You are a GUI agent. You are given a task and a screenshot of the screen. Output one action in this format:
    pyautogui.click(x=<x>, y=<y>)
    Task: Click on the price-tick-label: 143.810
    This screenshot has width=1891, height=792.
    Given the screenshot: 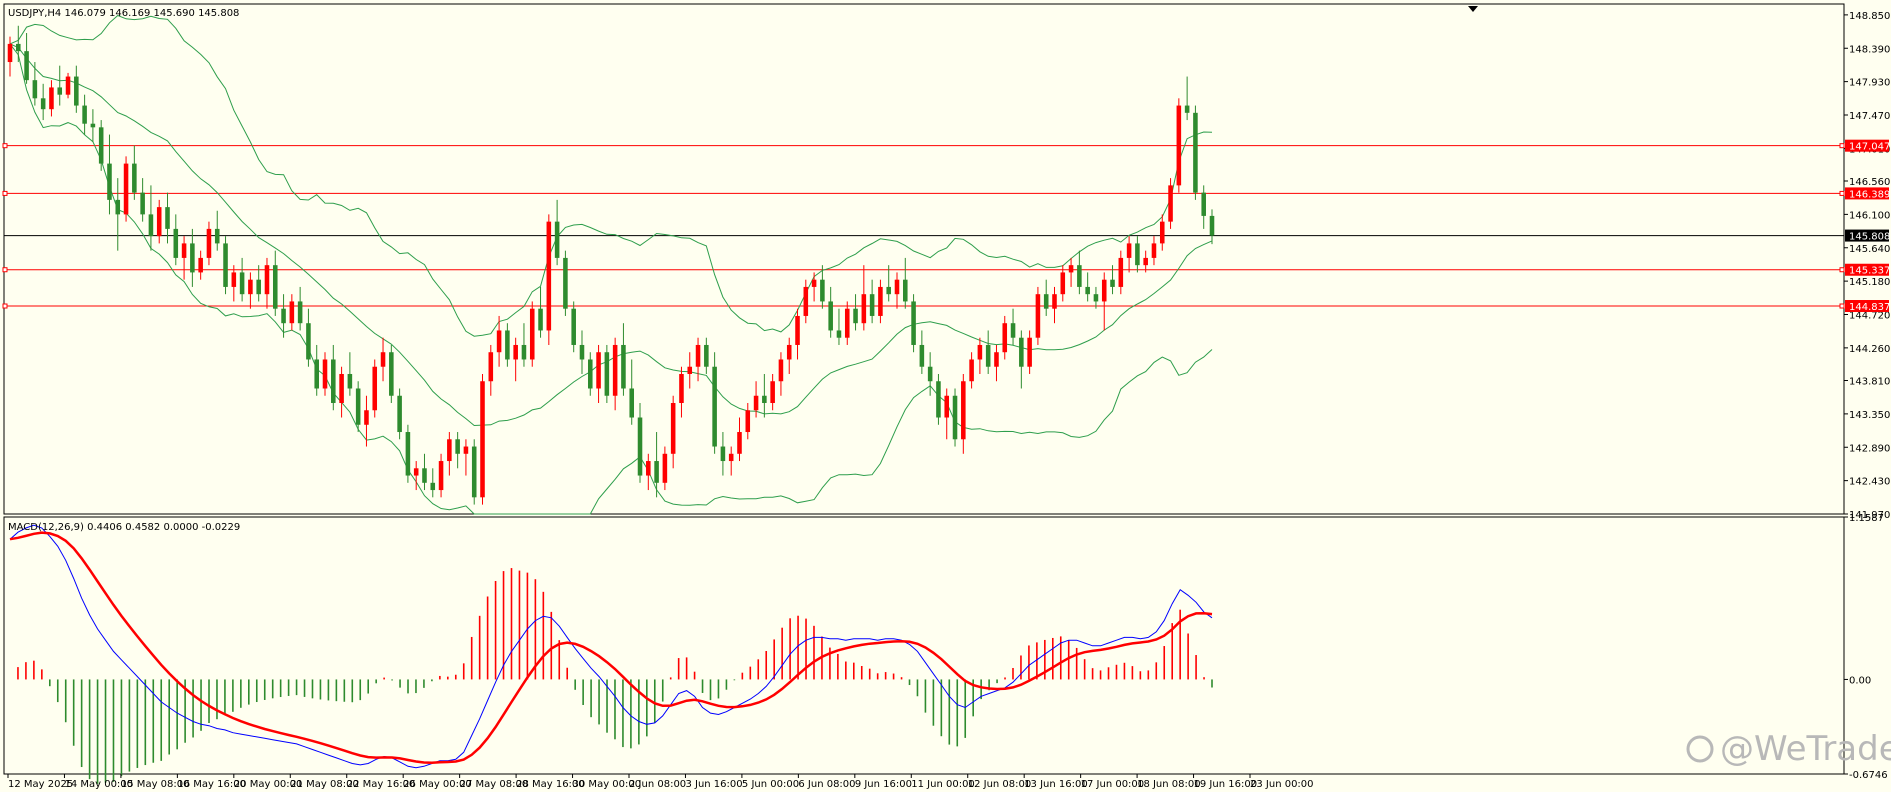 What is the action you would take?
    pyautogui.click(x=1869, y=382)
    